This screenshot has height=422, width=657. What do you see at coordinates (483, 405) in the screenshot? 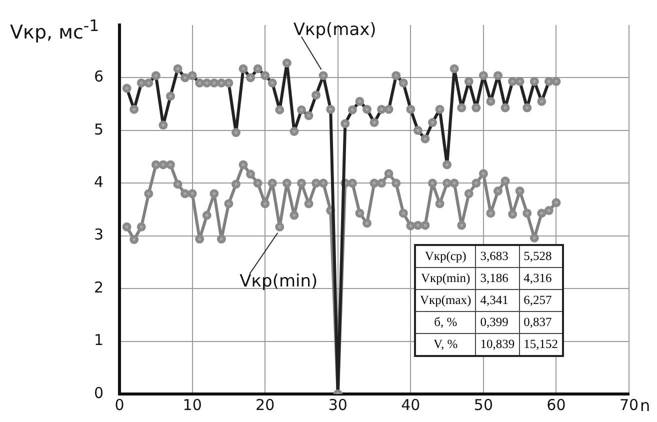
I see `x-tick-label: 50` at bounding box center [483, 405].